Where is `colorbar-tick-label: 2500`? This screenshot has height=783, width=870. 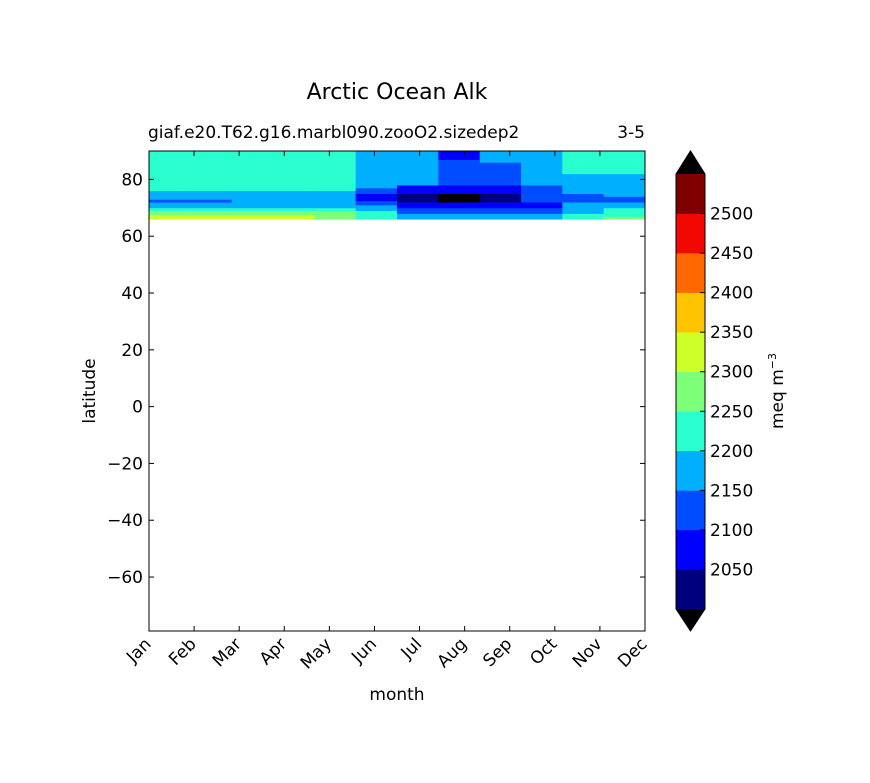
colorbar-tick-label: 2500 is located at coordinates (731, 215).